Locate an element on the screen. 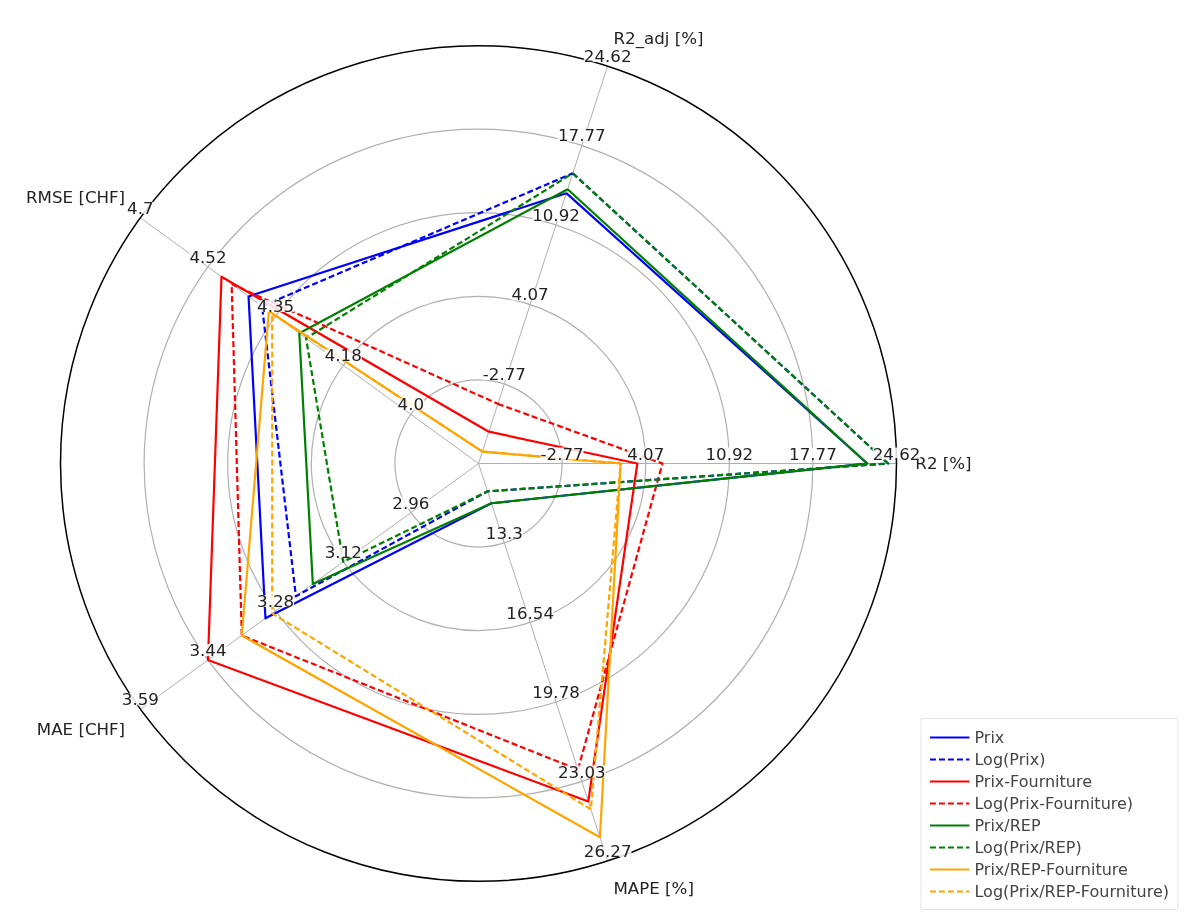  legend-label: Prix/REP-Fourniture is located at coordinates (1051, 869).